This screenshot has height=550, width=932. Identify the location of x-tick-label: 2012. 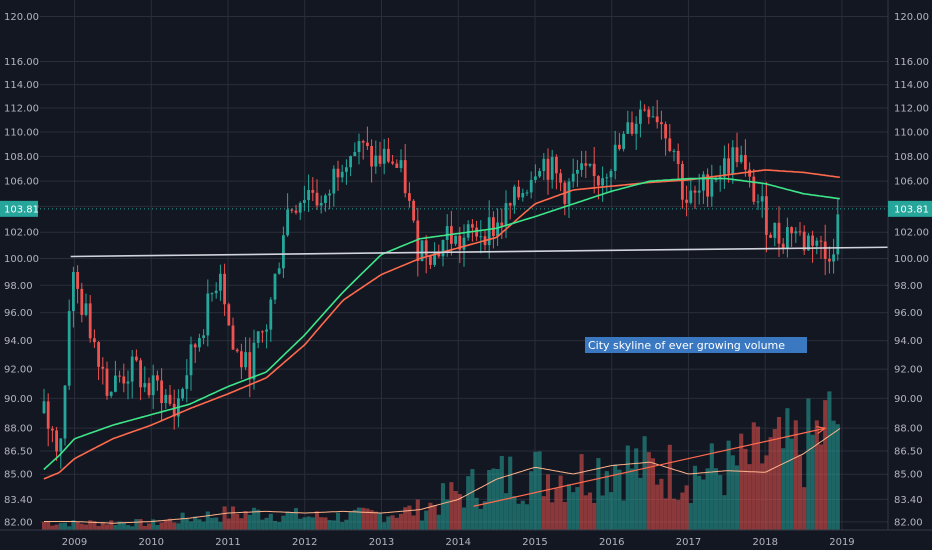
(304, 542).